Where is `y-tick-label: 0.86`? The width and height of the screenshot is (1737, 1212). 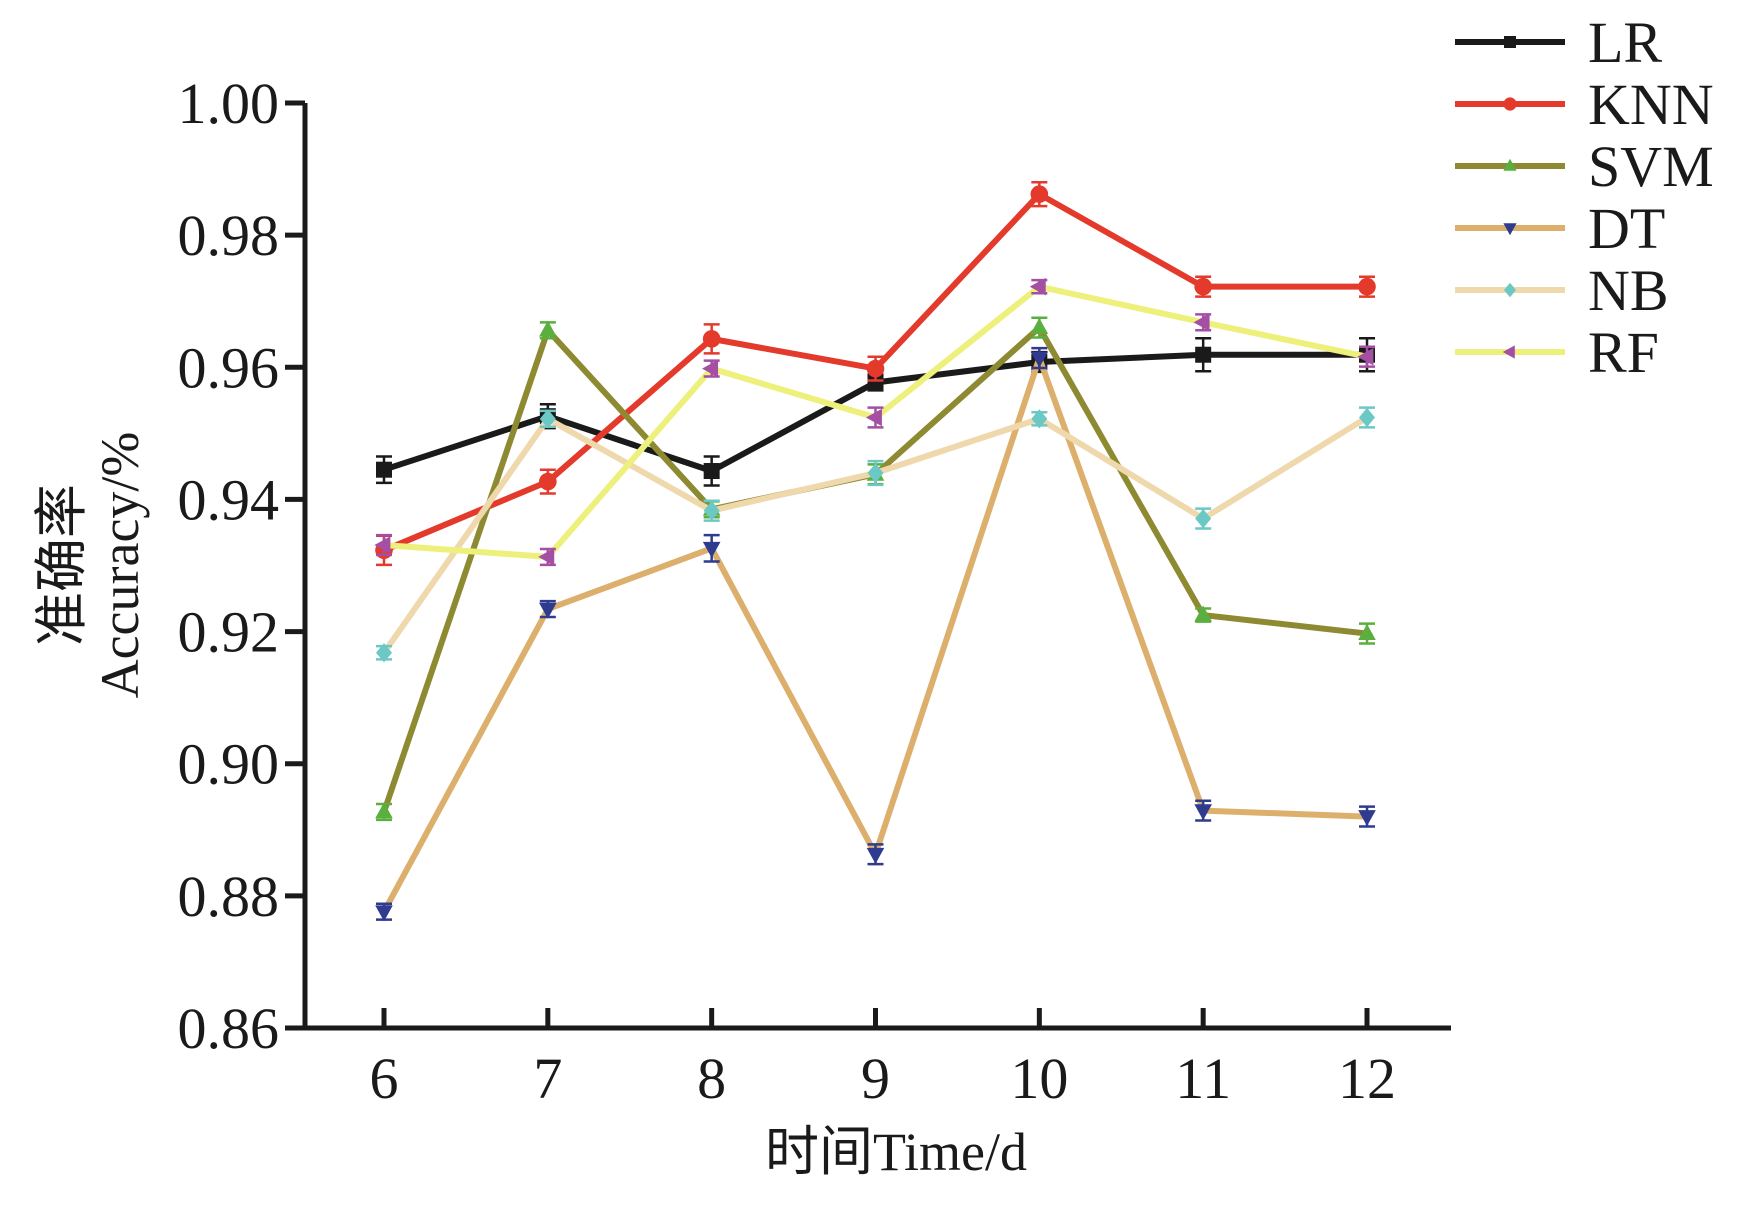 y-tick-label: 0.86 is located at coordinates (229, 1028).